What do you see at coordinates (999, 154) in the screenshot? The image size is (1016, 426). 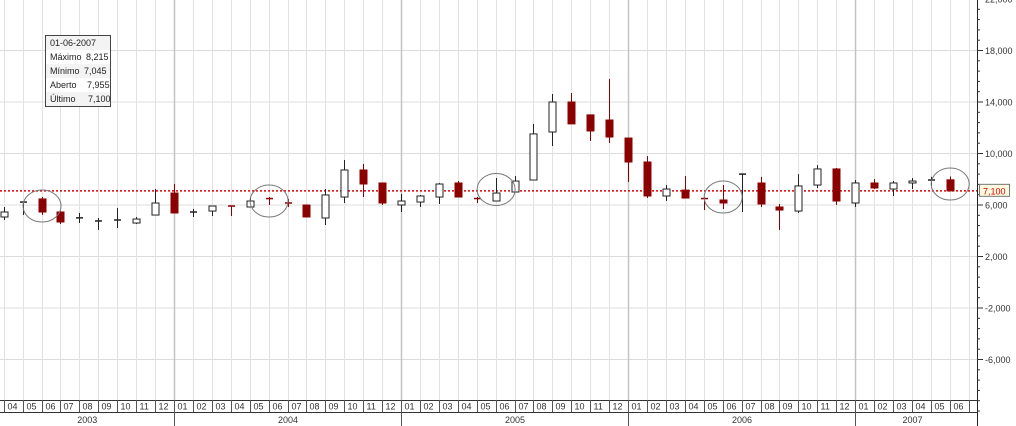 I see `y-tick-label: 10,000` at bounding box center [999, 154].